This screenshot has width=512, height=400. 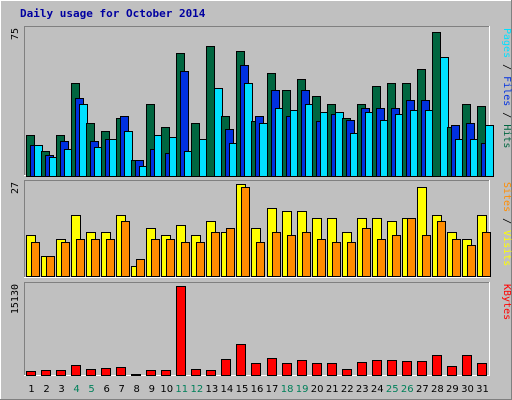 I want to click on day-label-30: 30, so click(x=467, y=389).